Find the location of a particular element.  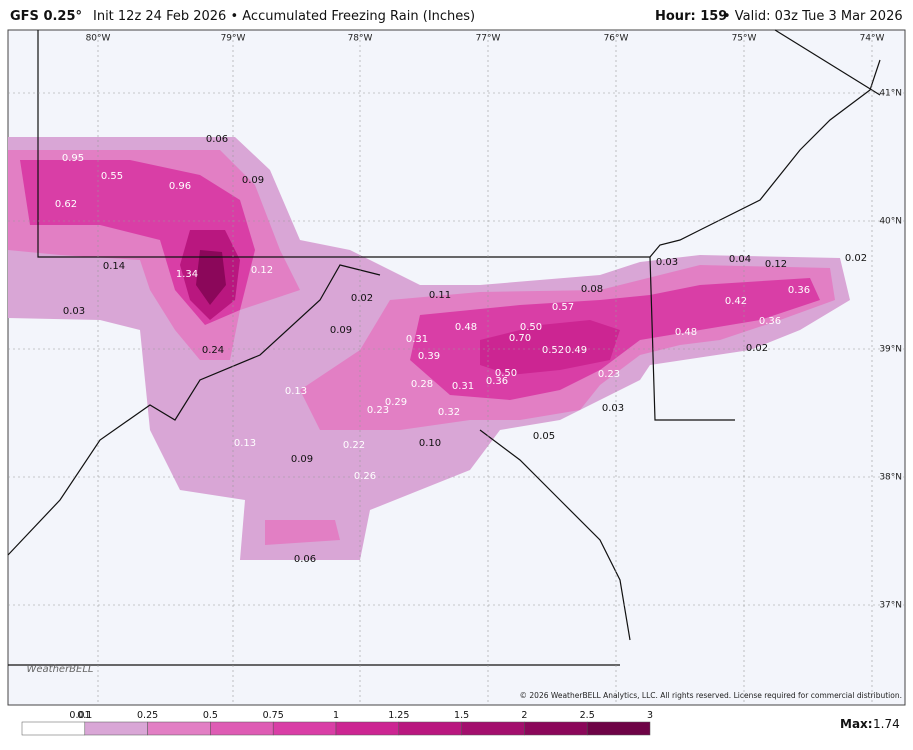

lon-label: 74°W is located at coordinates (872, 39).